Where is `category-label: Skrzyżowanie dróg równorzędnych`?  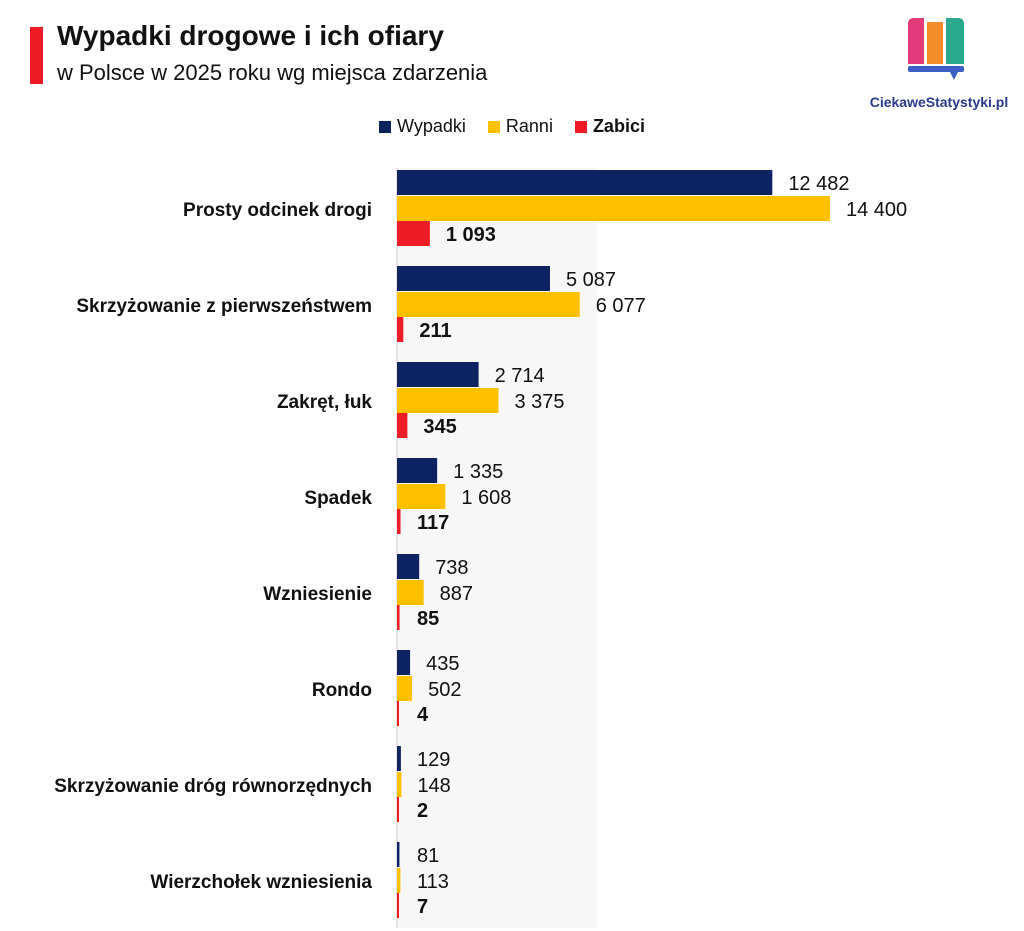 category-label: Skrzyżowanie dróg równorzędnych is located at coordinates (213, 786).